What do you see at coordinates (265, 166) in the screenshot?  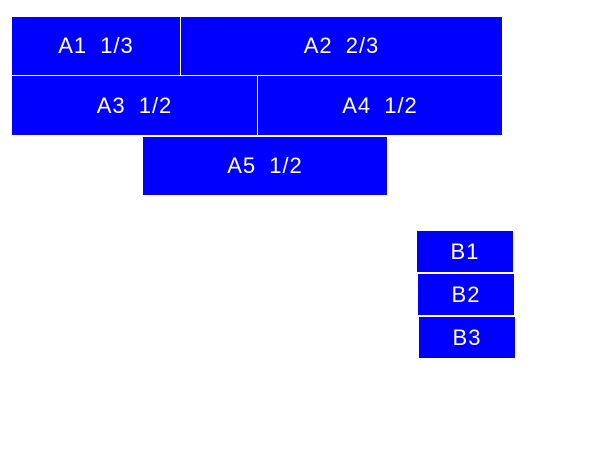 I see `box-a5: A5 1/2` at bounding box center [265, 166].